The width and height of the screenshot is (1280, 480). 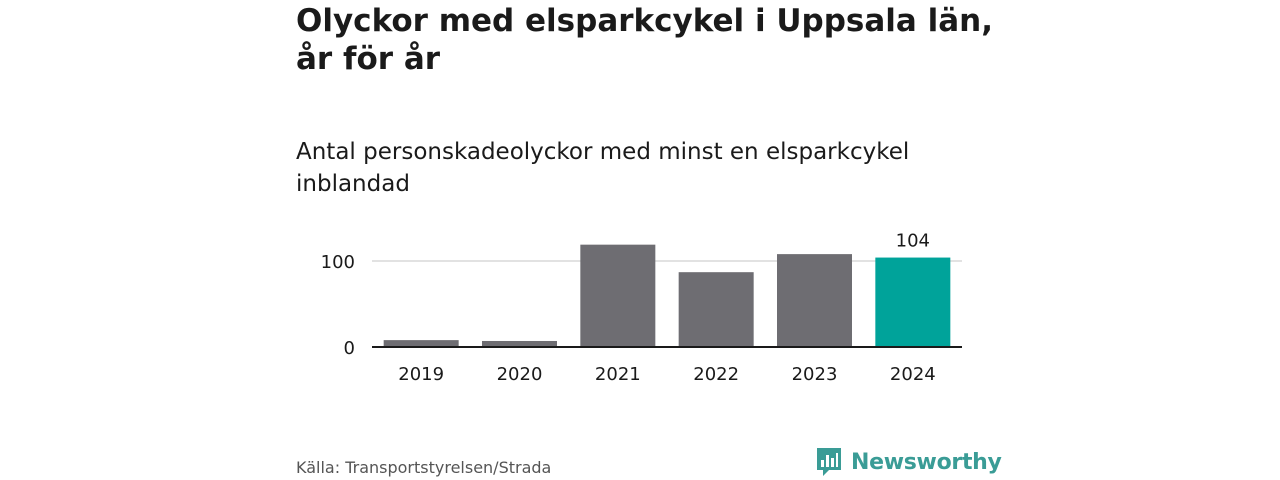 What do you see at coordinates (829, 462) in the screenshot?
I see `bar-chart-speech-bubble-icon` at bounding box center [829, 462].